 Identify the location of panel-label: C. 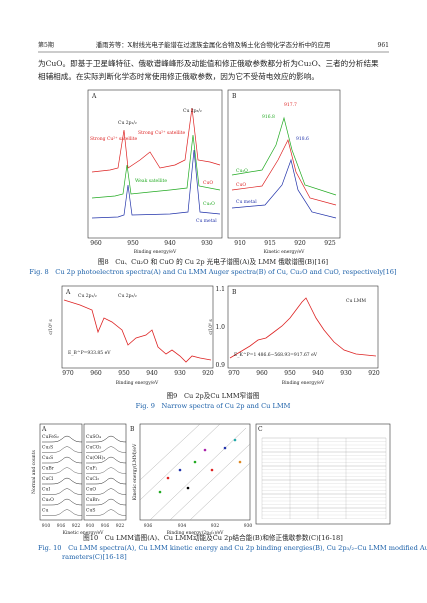
(260, 429).